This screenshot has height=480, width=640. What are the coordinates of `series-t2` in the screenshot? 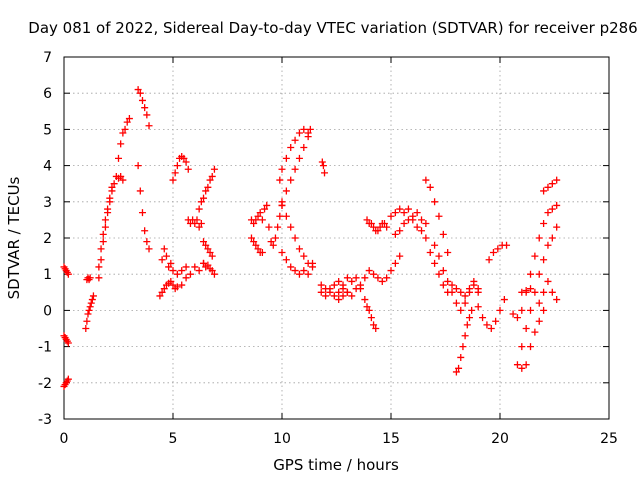 It's located at (66, 382).